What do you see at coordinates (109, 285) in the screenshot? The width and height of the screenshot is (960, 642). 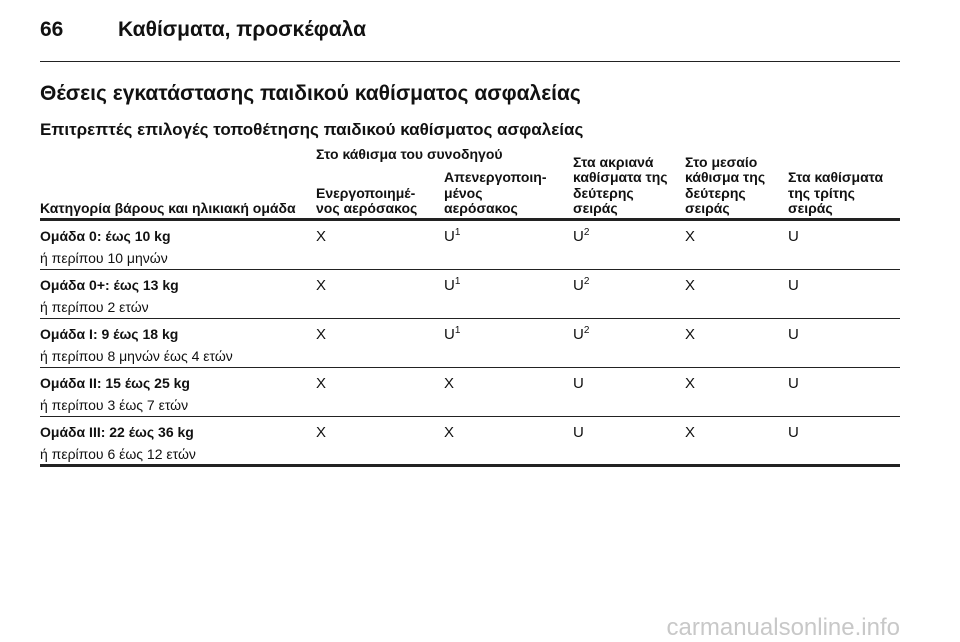 I see `row-group: Ομάδα 0+: έως 13 kg` at bounding box center [109, 285].